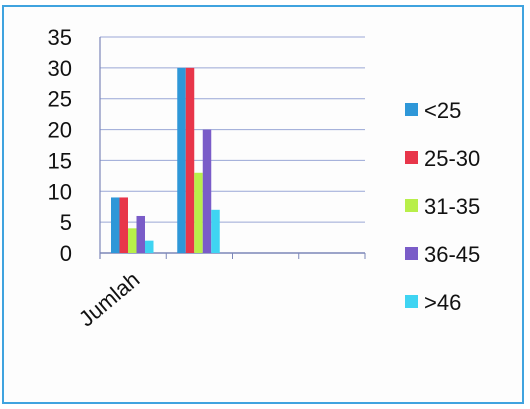  I want to click on x-category-label: Jumlah, so click(109, 299).